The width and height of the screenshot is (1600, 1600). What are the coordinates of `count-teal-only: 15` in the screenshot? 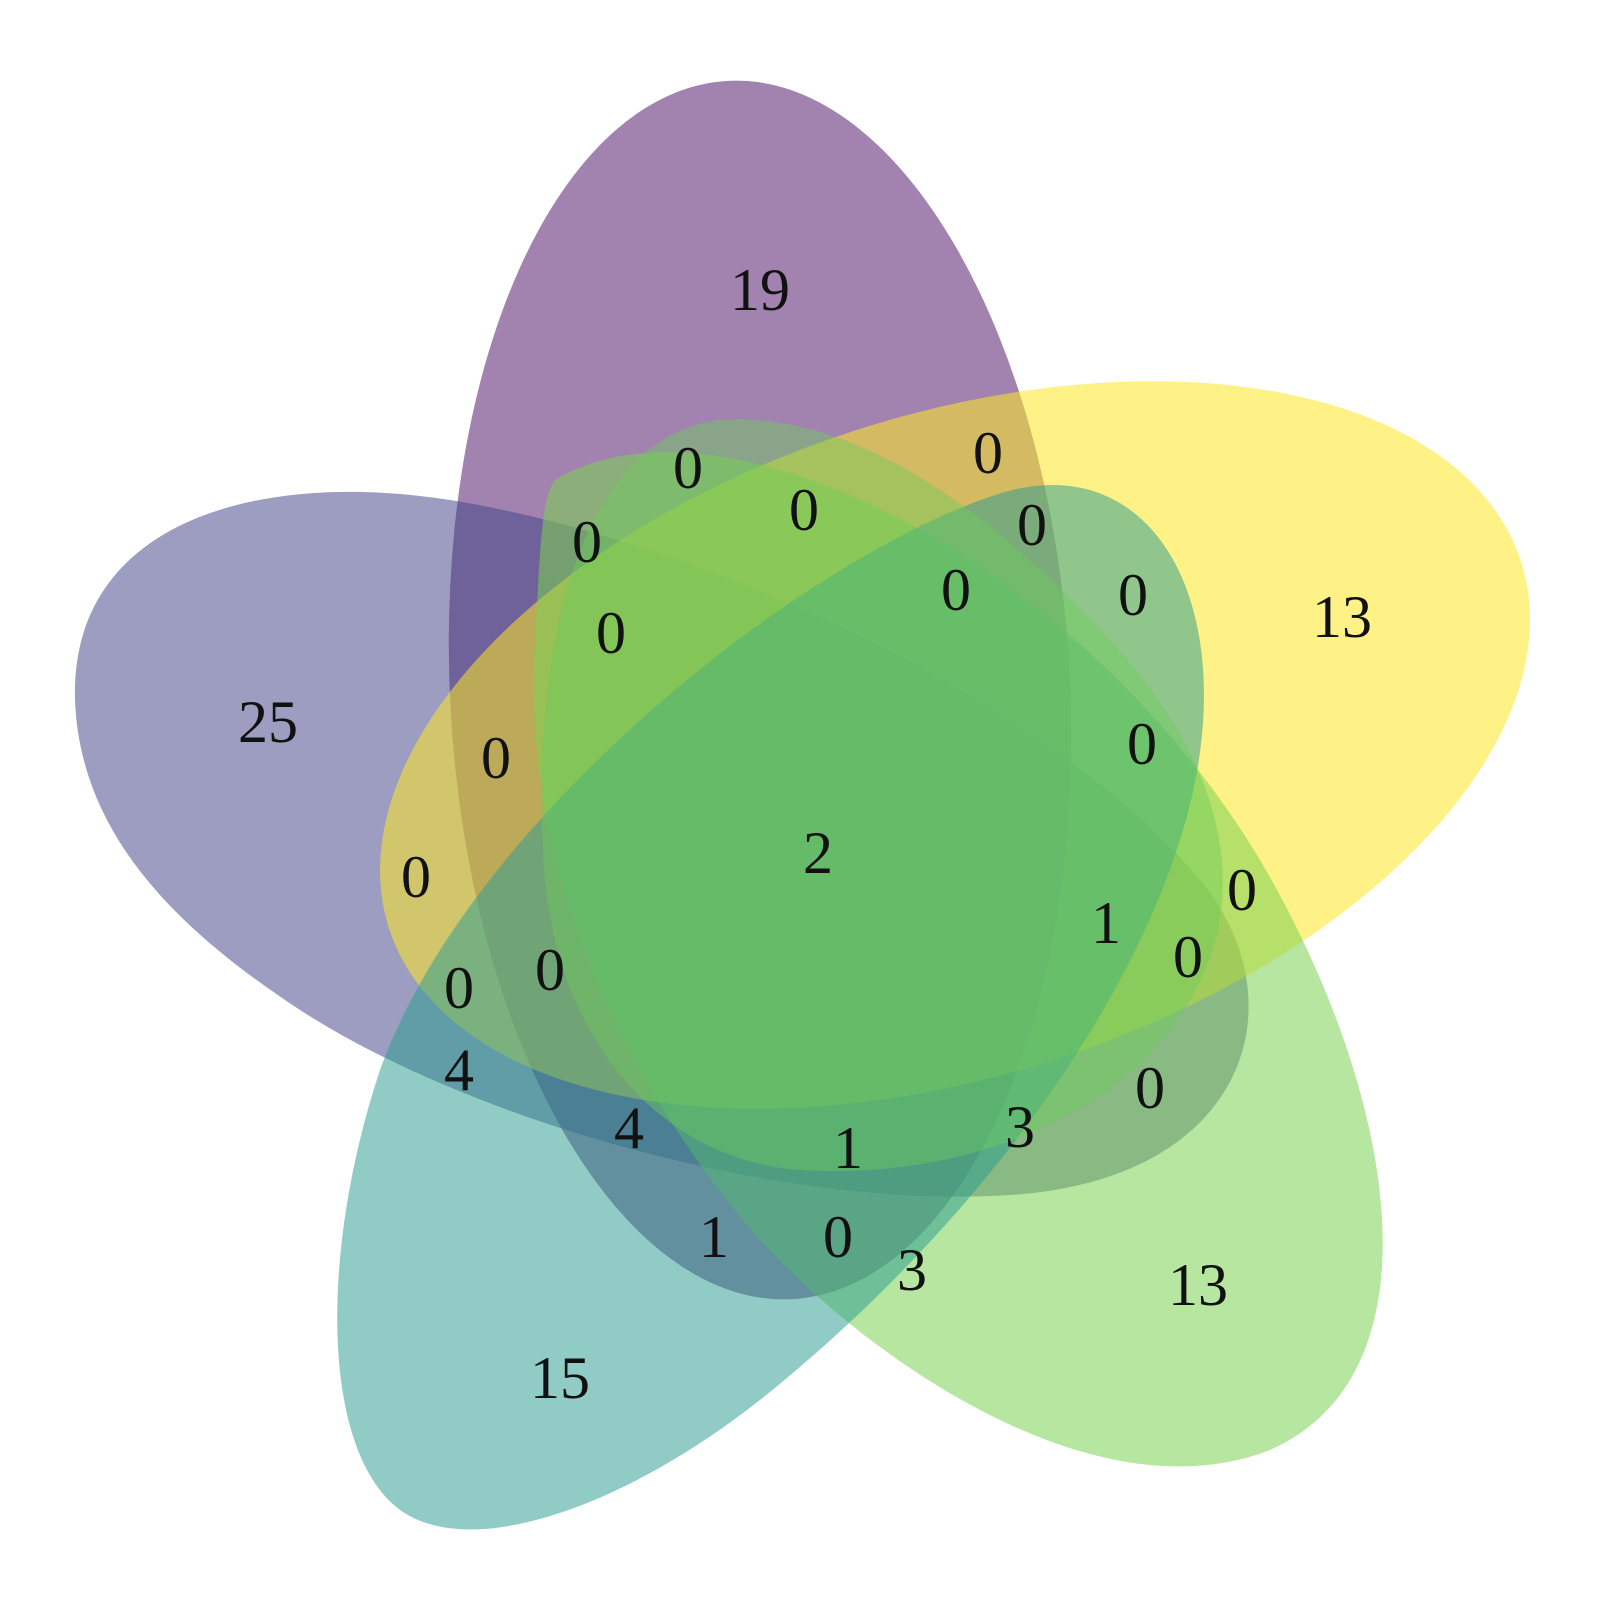 It's located at (560, 1378).